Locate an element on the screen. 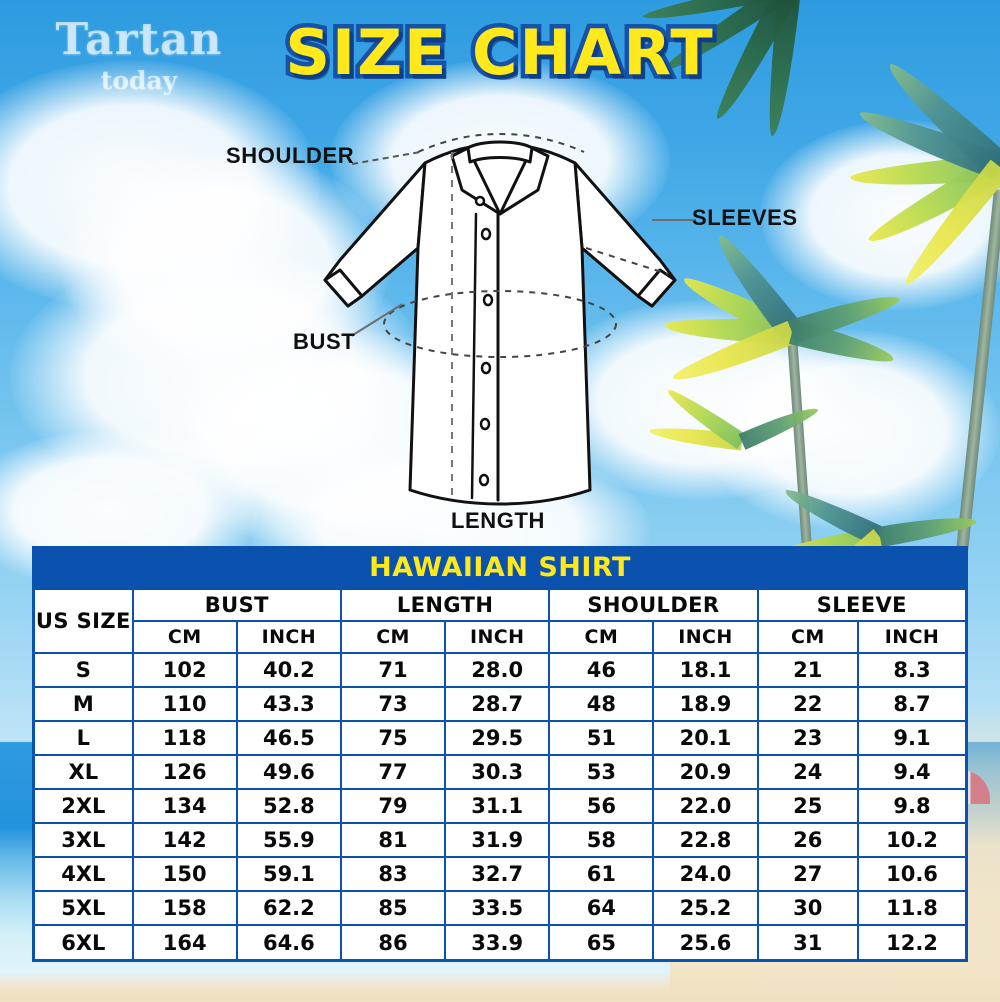  cell-bust-inch: 49.6 is located at coordinates (288, 772).